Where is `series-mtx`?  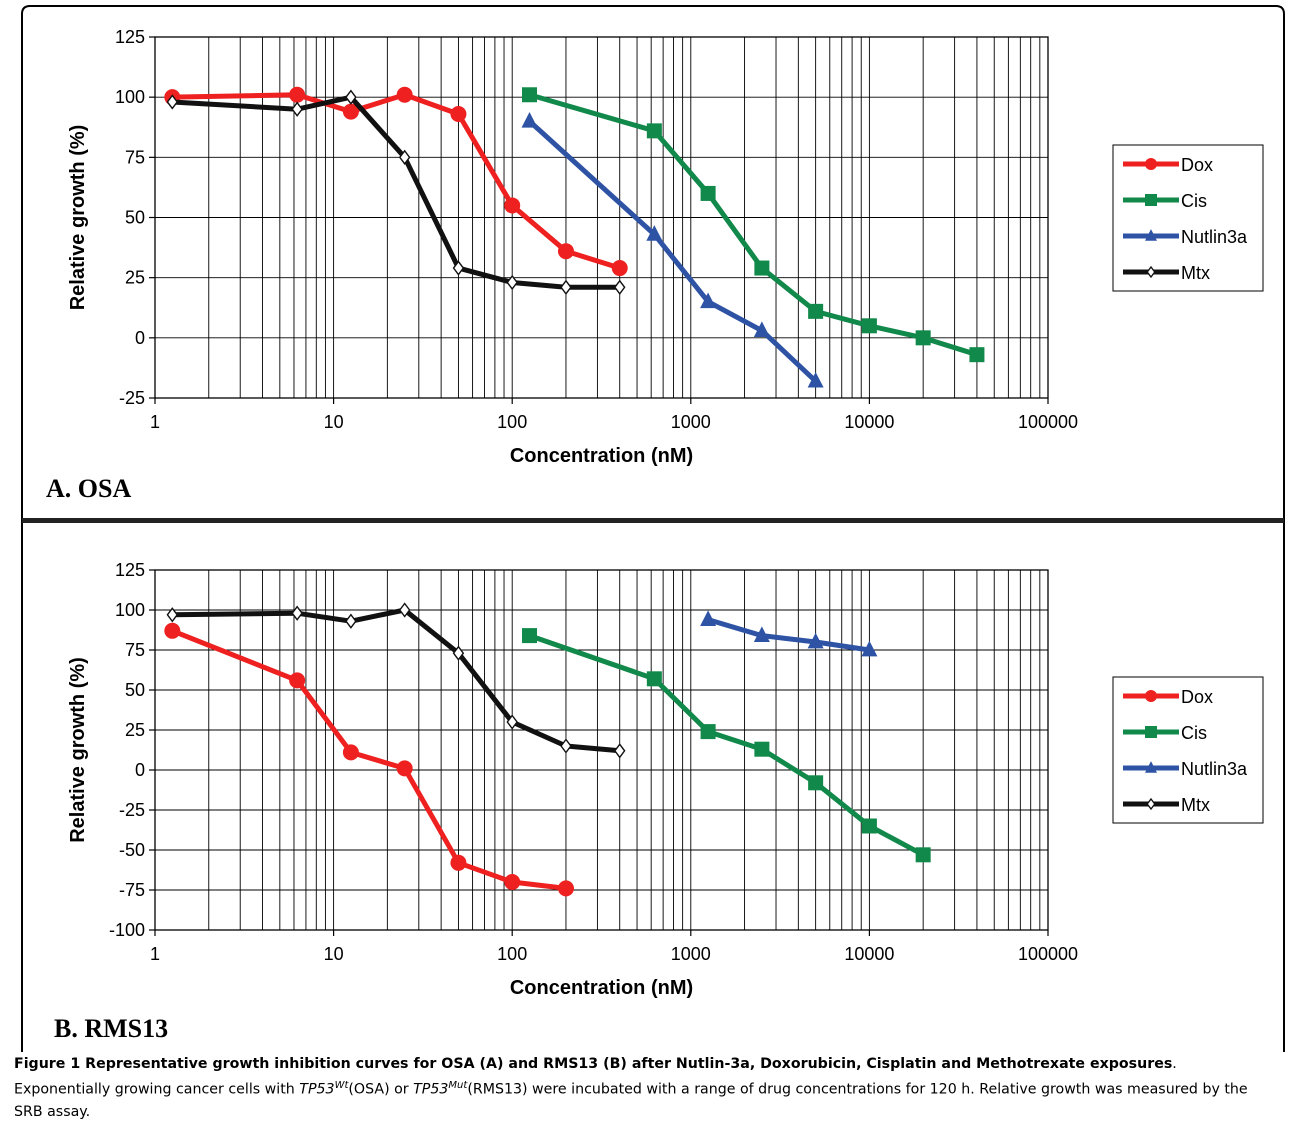
series-mtx is located at coordinates (396, 680).